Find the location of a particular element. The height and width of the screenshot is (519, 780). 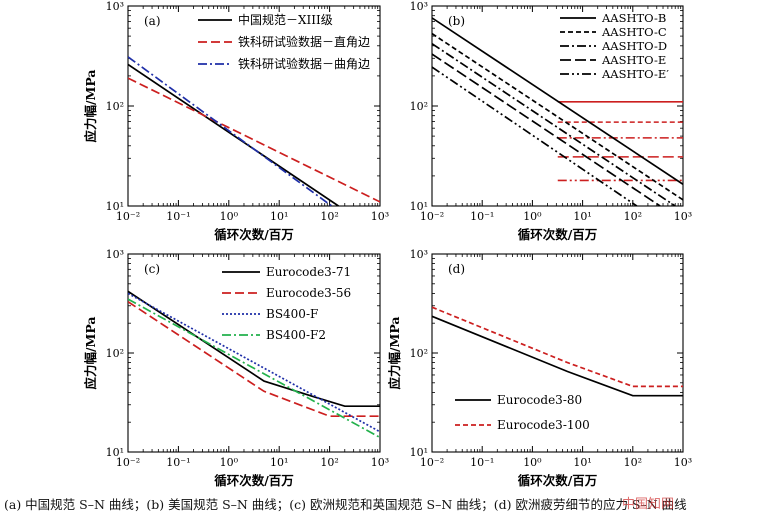

legend: Eurocode3-71 Eurocode3-56 BS400-F BS400-F2 is located at coordinates (286, 303).